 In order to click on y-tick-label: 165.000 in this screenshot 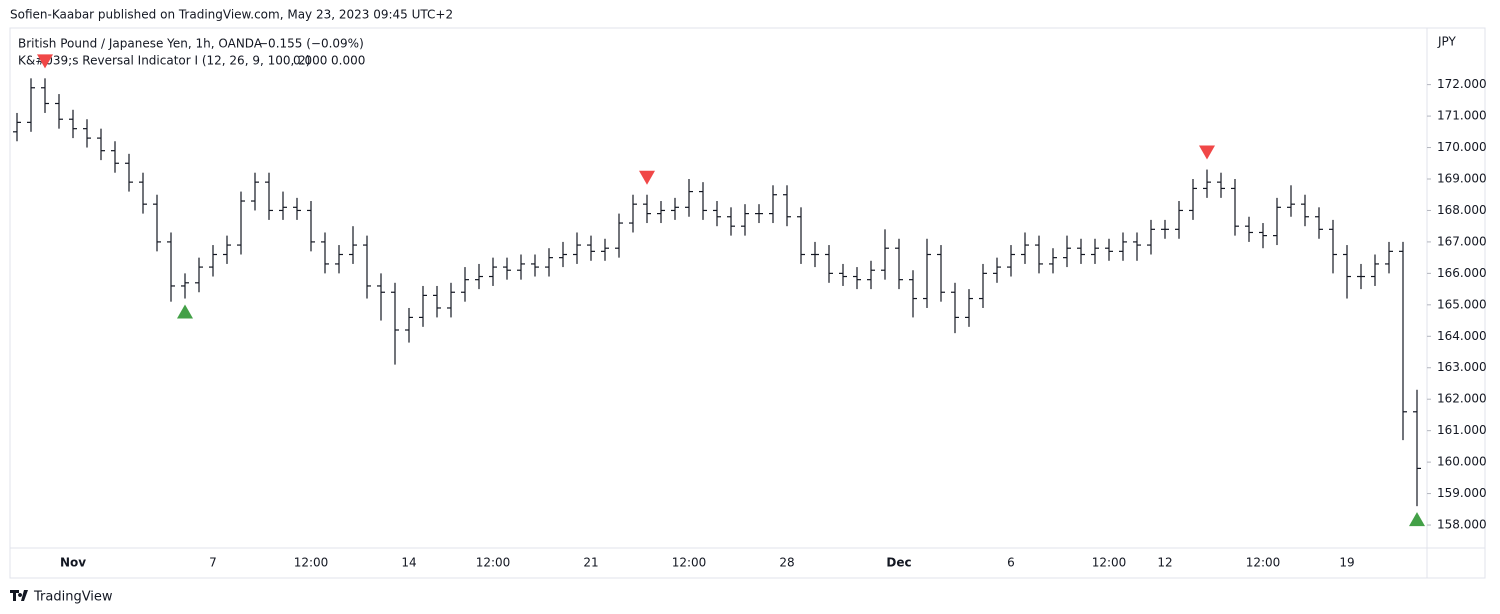, I will do `click(1462, 304)`.